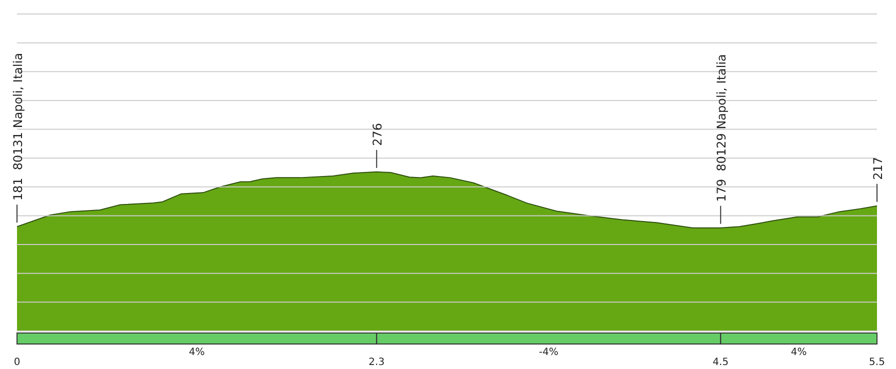 This screenshot has height=369, width=896. What do you see at coordinates (548, 352) in the screenshot?
I see `text: -4%` at bounding box center [548, 352].